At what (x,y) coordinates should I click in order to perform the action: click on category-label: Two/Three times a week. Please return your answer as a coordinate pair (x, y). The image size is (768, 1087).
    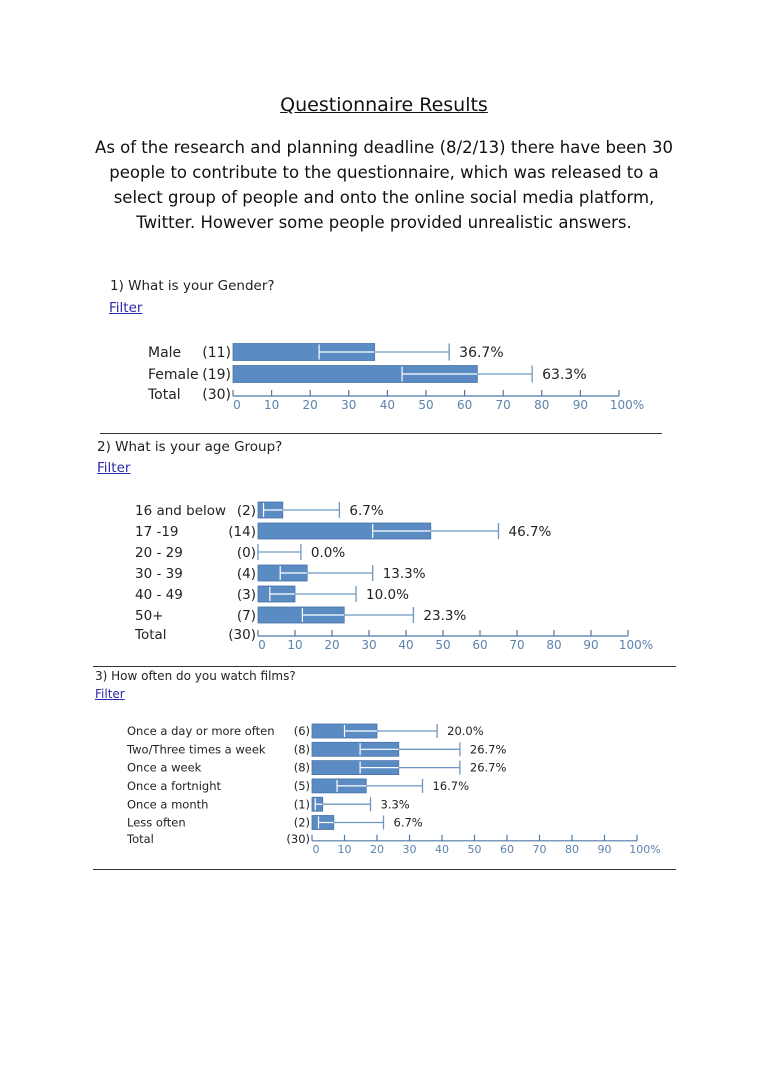
    Looking at the image, I should click on (196, 749).